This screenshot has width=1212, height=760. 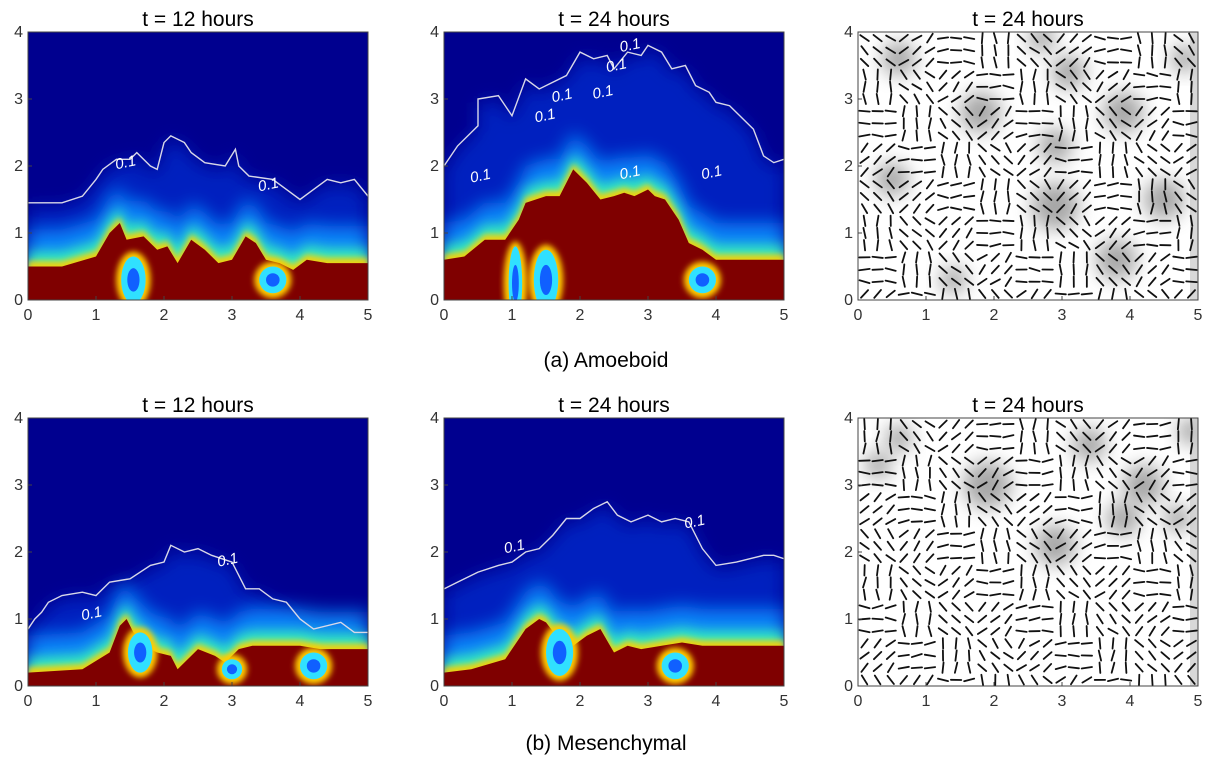 What do you see at coordinates (1194, 552) in the screenshot?
I see `edge-shade` at bounding box center [1194, 552].